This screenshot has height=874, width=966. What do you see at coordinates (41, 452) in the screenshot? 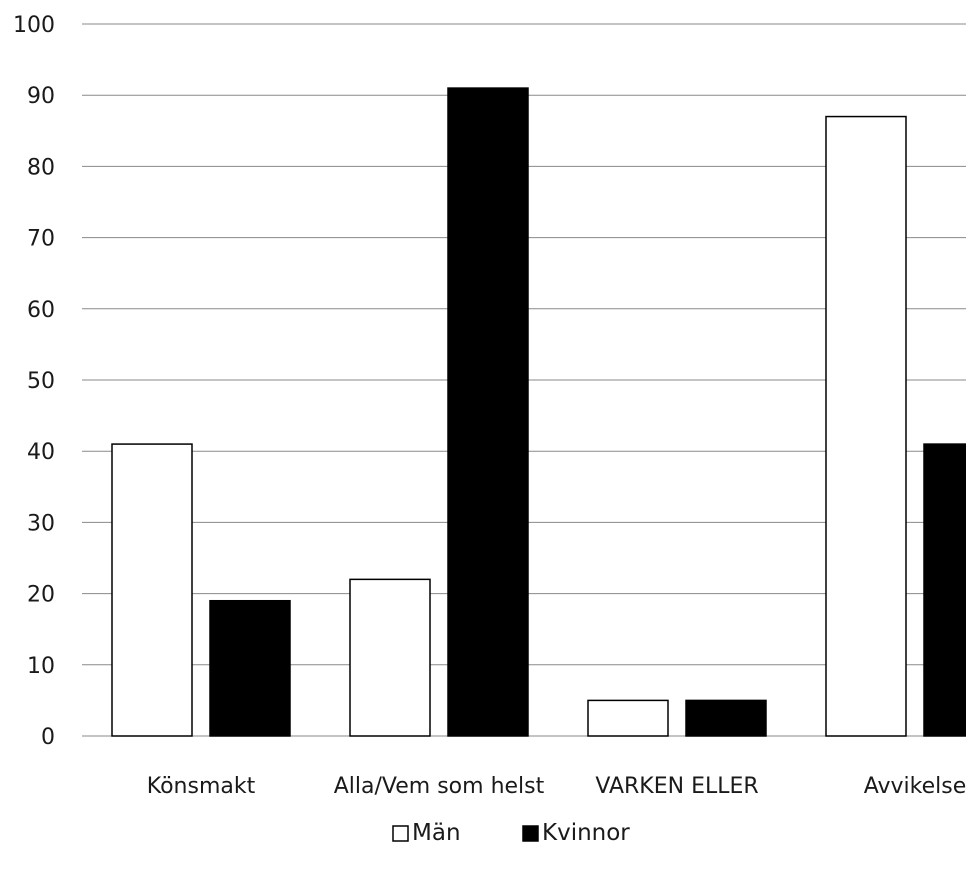
I see `y-tick-label: 40` at bounding box center [41, 452].